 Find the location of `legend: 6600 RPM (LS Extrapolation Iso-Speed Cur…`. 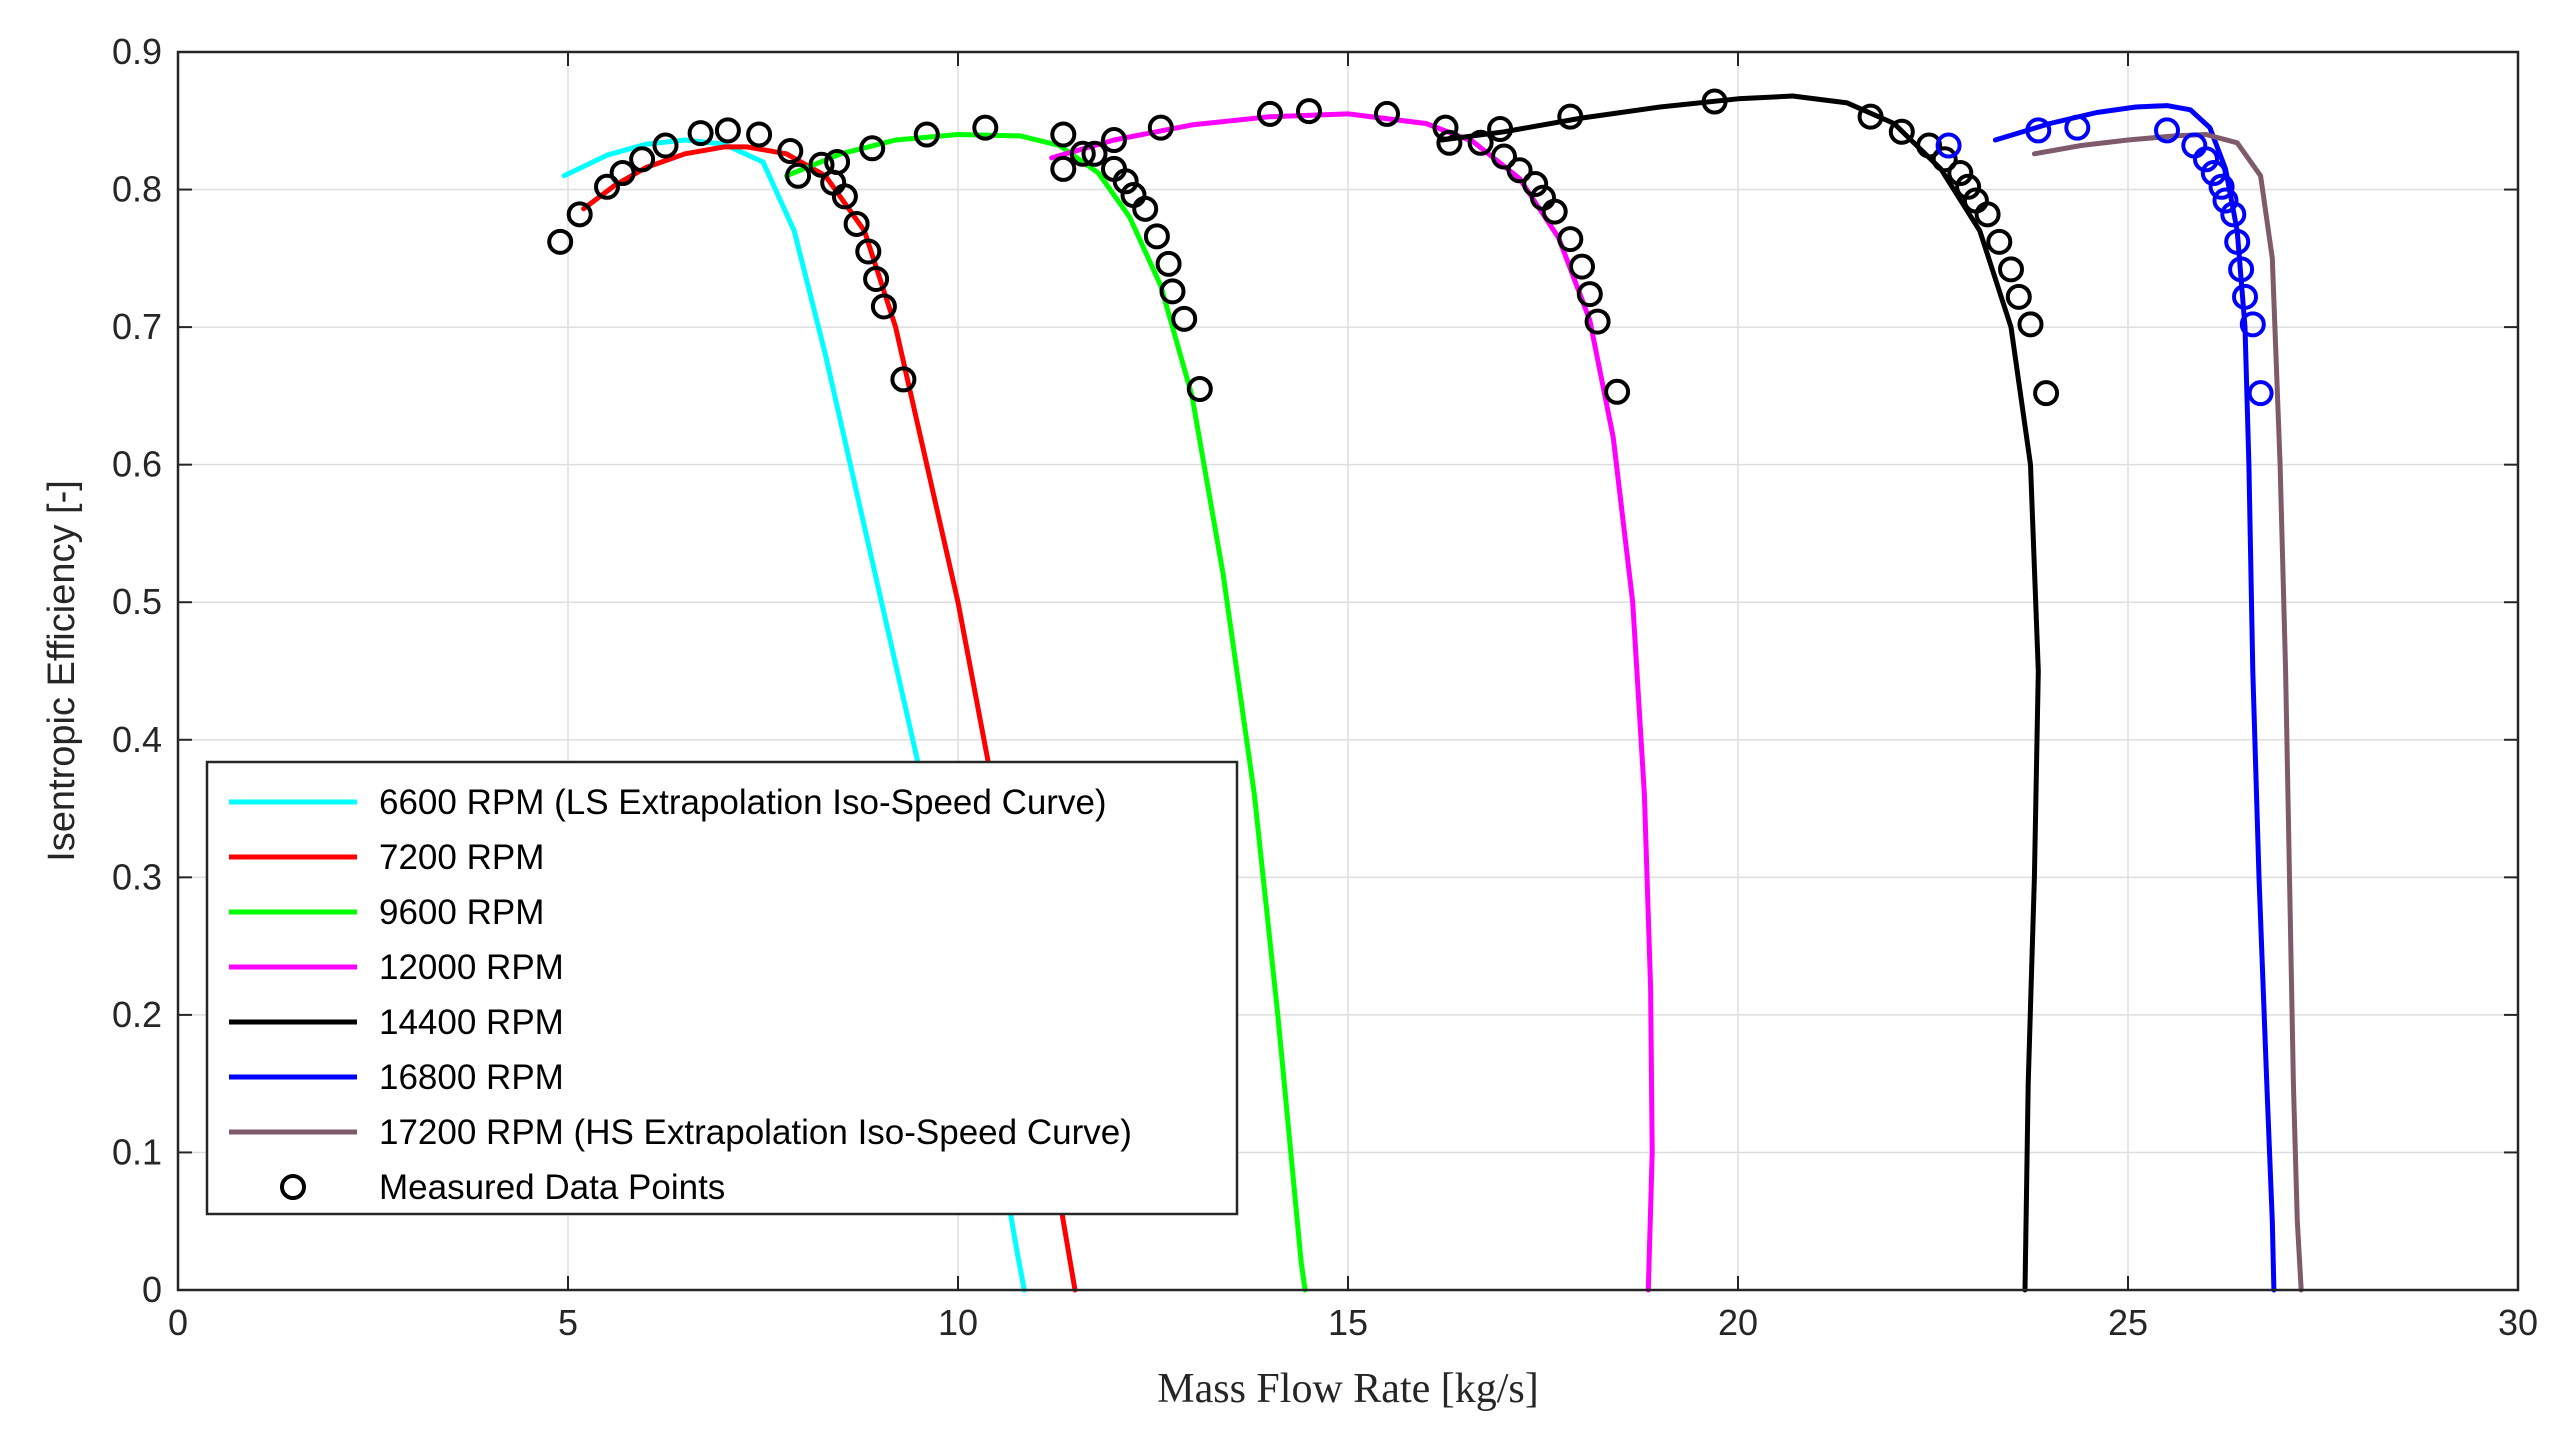

legend: 6600 RPM (LS Extrapolation Iso-Speed Cur… is located at coordinates (722, 988).